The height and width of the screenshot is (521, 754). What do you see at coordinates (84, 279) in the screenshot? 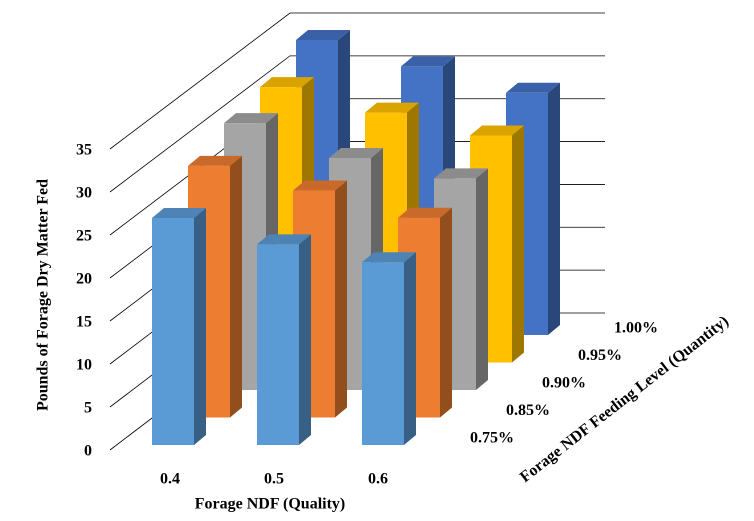
I see `y-tick-label: 20` at bounding box center [84, 279].